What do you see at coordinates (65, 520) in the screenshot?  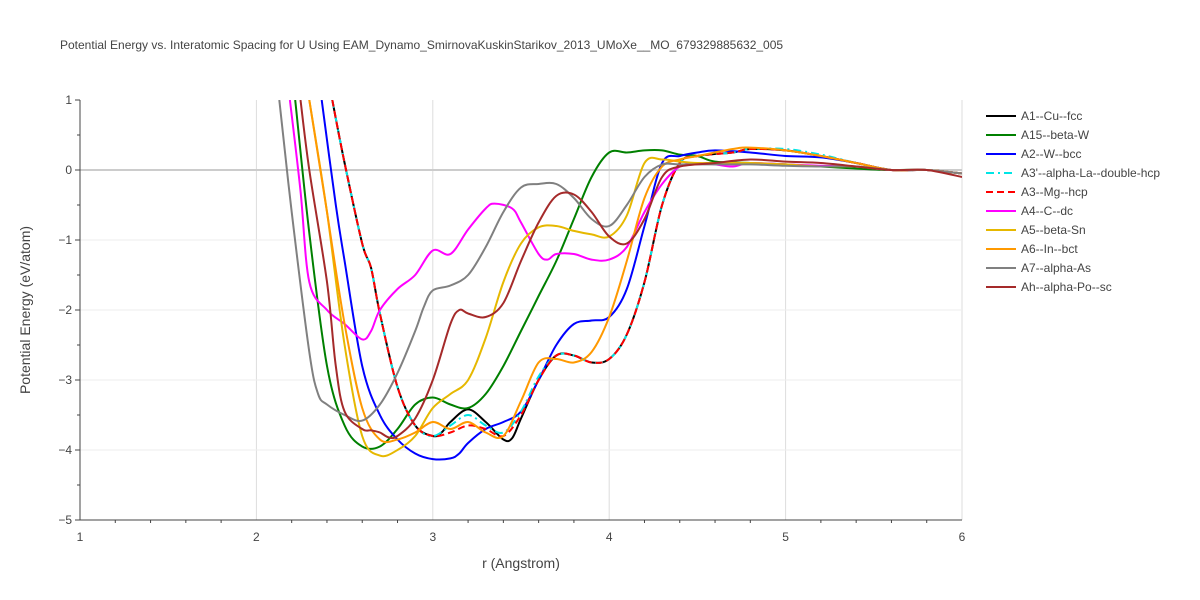 I see `y-tick-label: −5` at bounding box center [65, 520].